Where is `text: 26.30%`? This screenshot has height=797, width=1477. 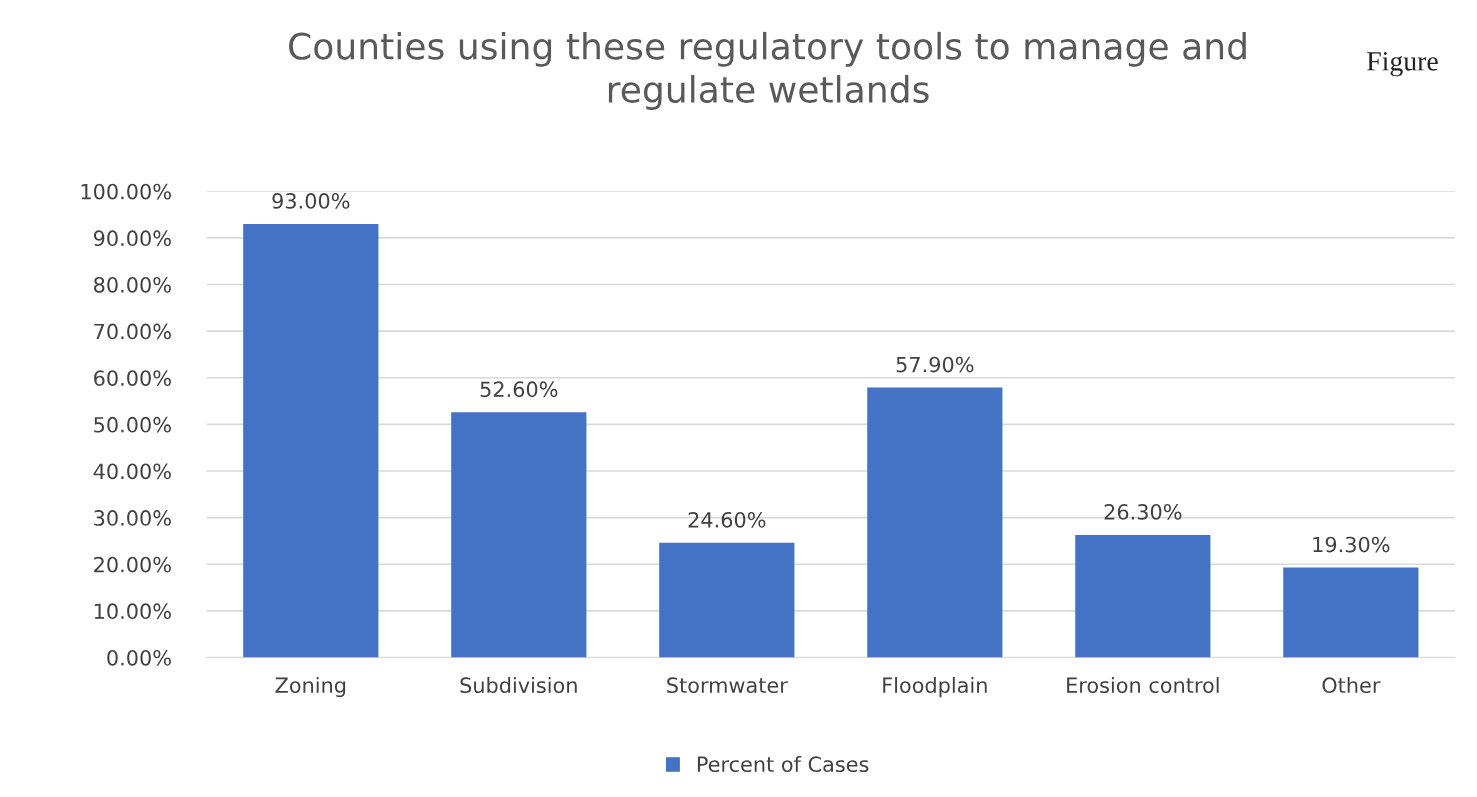 text: 26.30% is located at coordinates (1143, 512).